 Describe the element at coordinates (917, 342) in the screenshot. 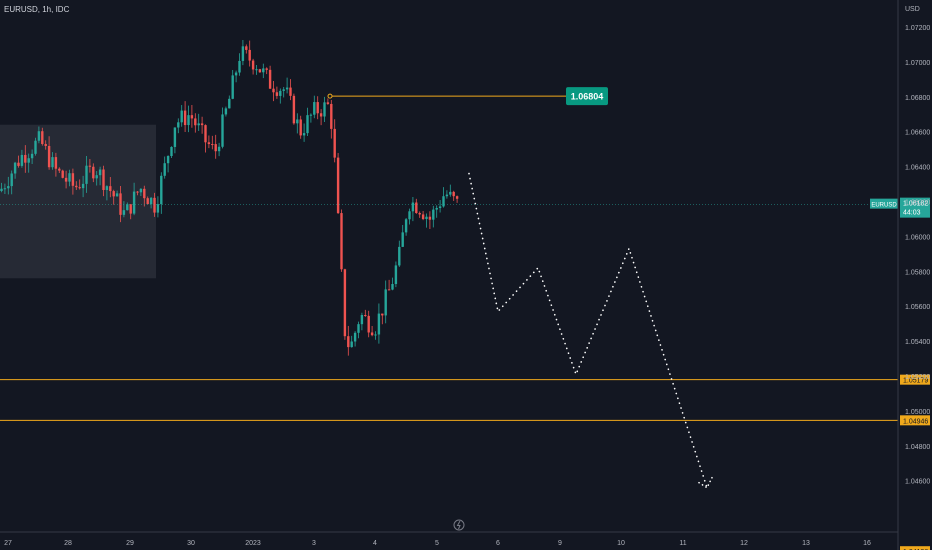

I see `y-tick-label: 1.05400` at that location.